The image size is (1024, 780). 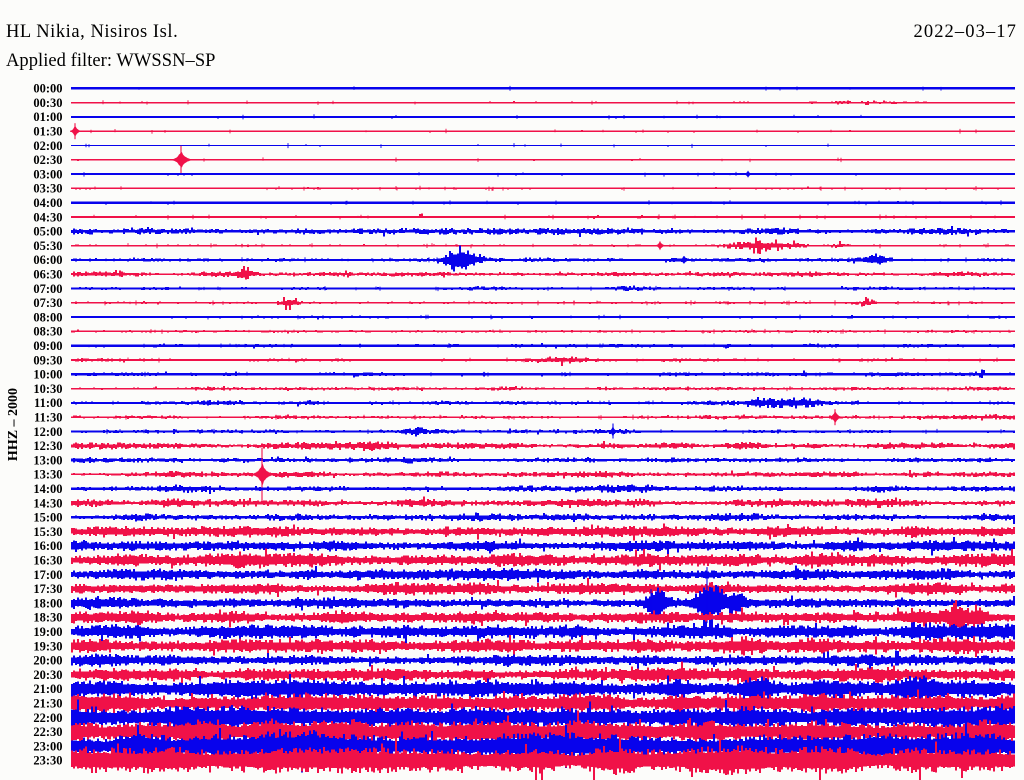 What do you see at coordinates (47, 160) in the screenshot?
I see `svg-text: 02:30` at bounding box center [47, 160].